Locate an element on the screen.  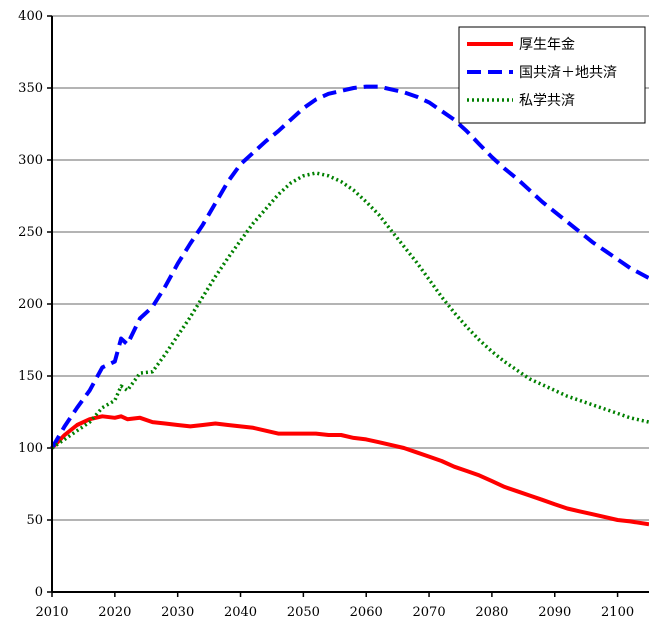
legend-label-3: 私学共済 is located at coordinates (547, 101).